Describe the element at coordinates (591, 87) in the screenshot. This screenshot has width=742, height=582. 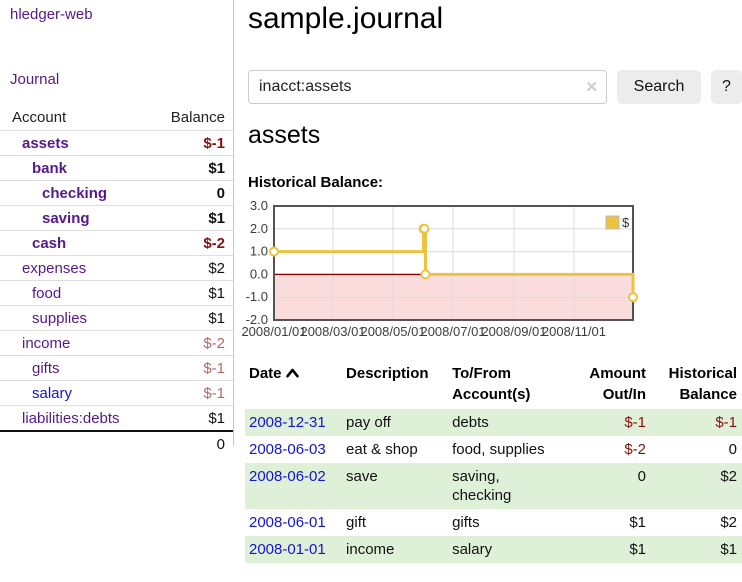
I see `clear-search-icon: ✕` at that location.